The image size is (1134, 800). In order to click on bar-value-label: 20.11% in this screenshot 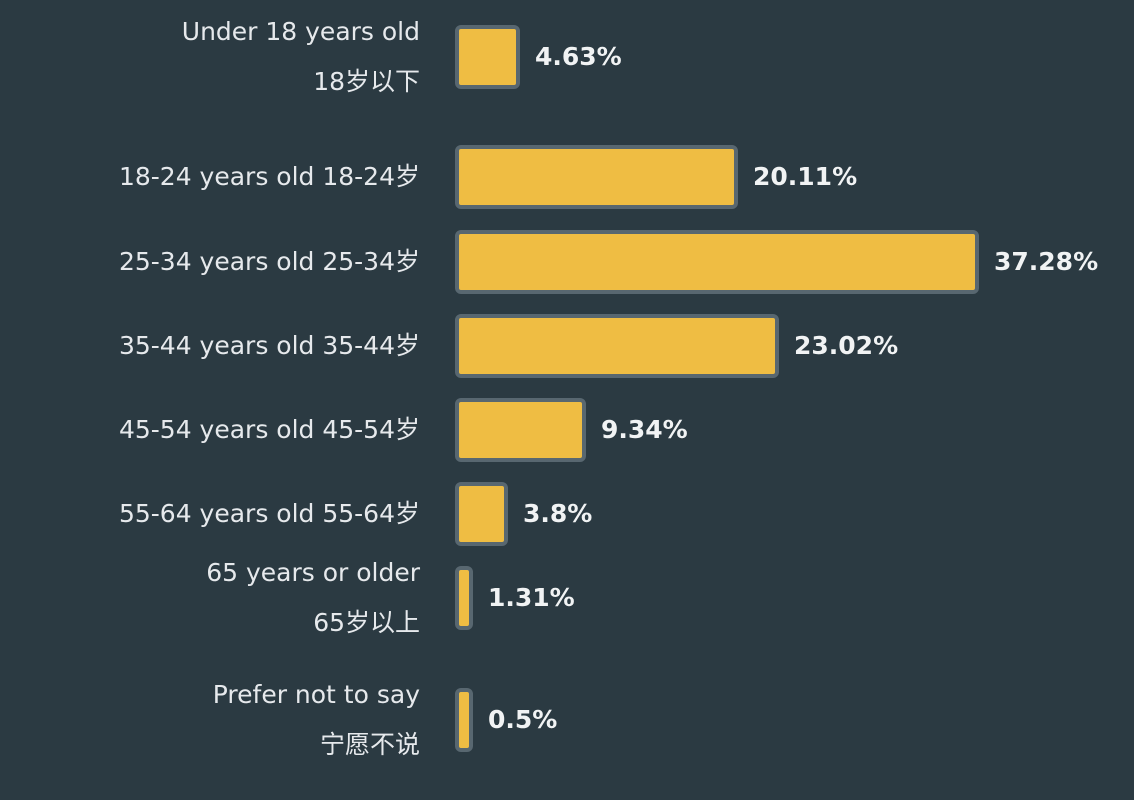, I will do `click(805, 176)`.